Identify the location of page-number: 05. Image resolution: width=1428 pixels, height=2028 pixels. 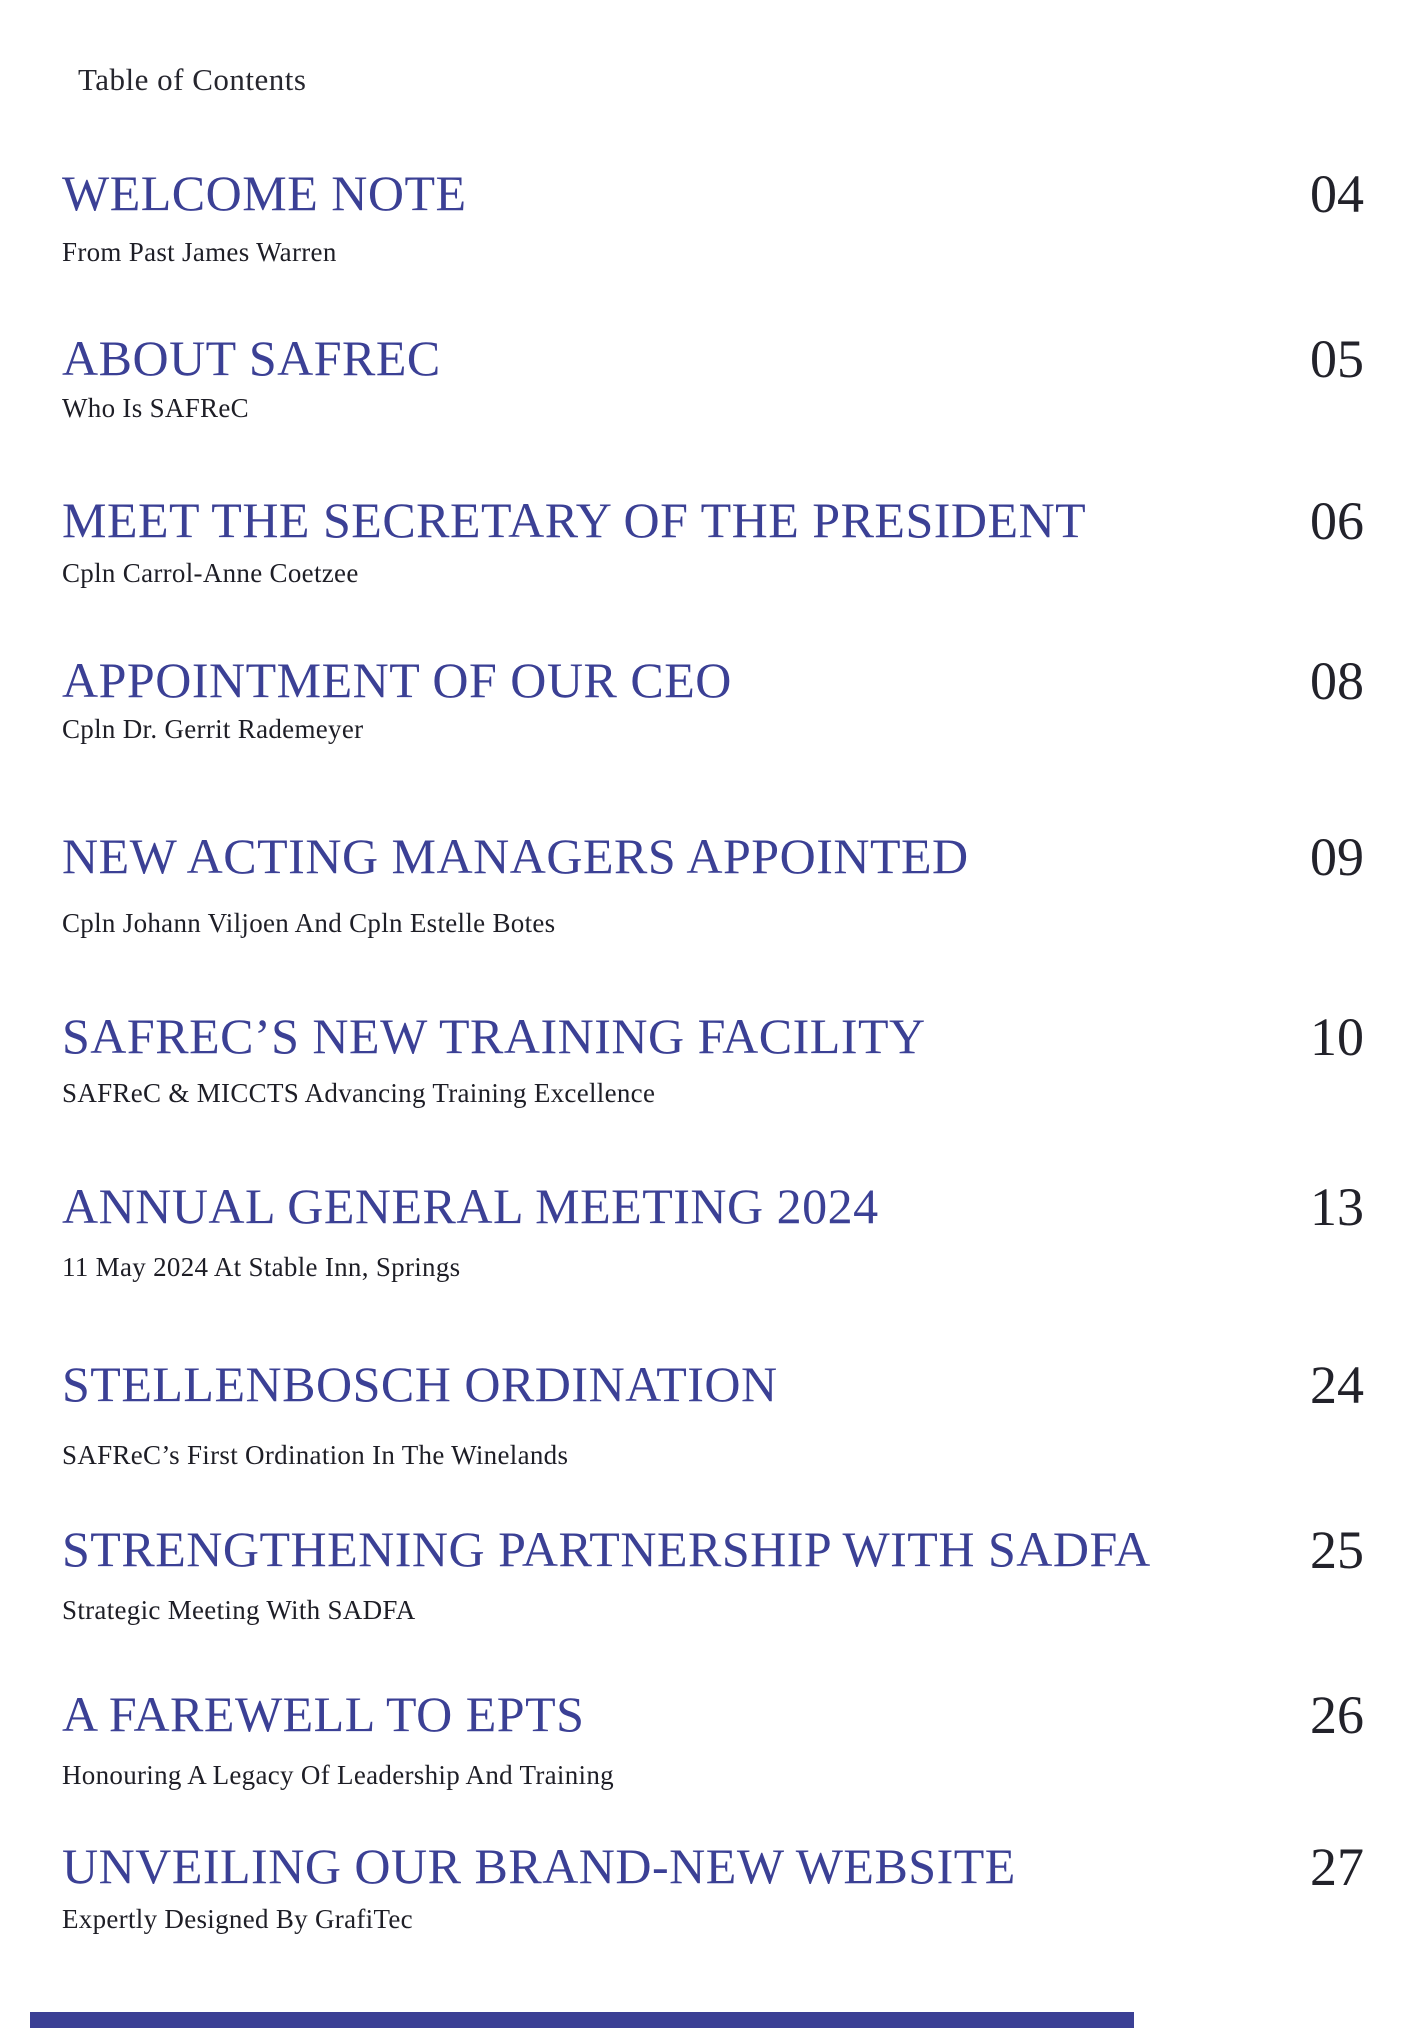
(1337, 359).